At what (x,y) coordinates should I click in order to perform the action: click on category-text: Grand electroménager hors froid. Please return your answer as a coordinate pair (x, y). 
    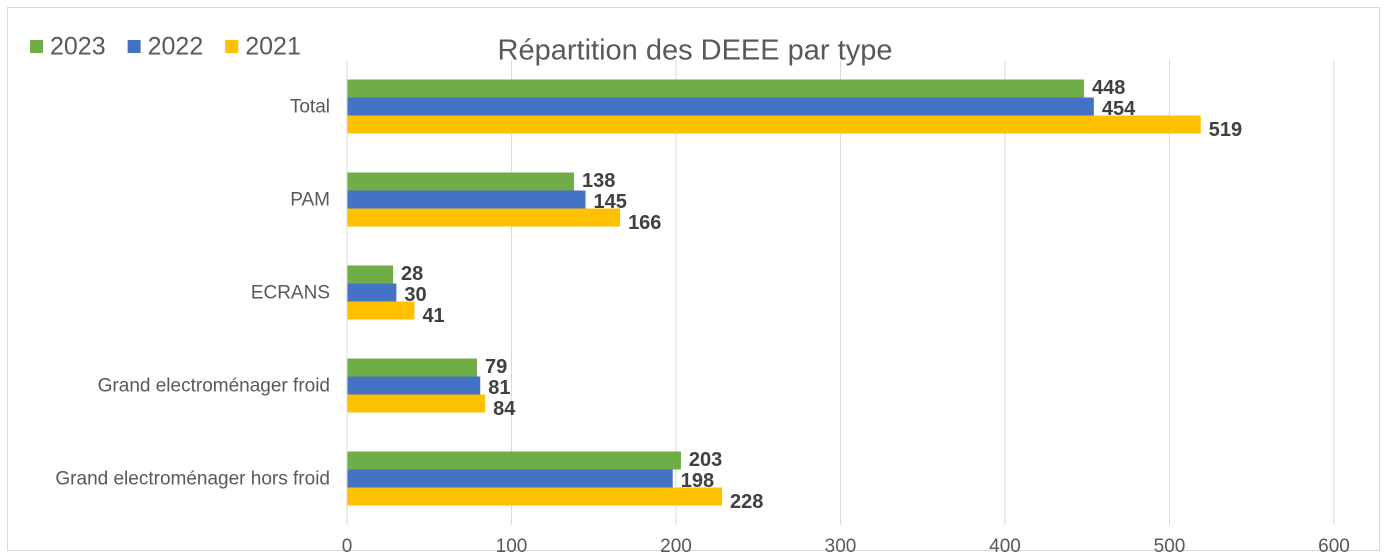
    Looking at the image, I should click on (192, 478).